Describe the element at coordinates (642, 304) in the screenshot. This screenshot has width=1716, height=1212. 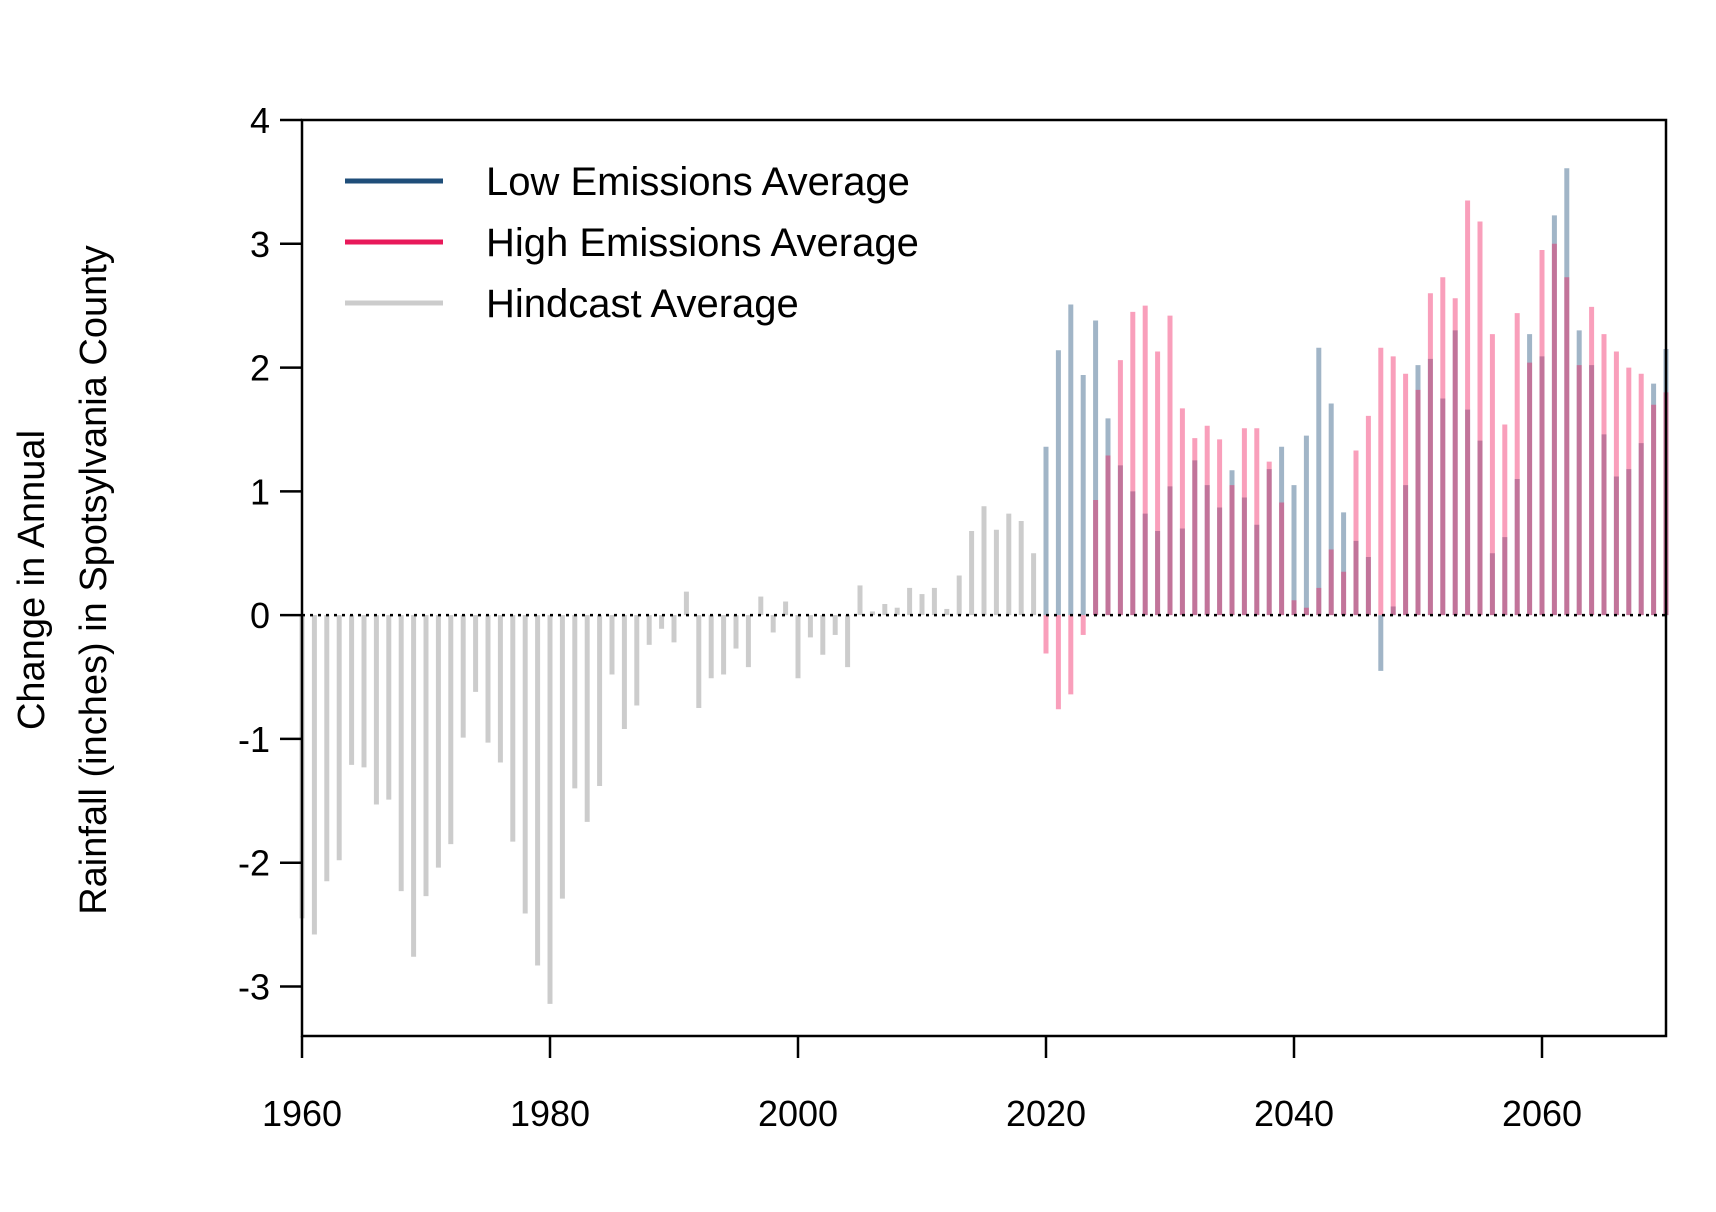
I see `legend-label-hindcast-average: Hindcast Average` at that location.